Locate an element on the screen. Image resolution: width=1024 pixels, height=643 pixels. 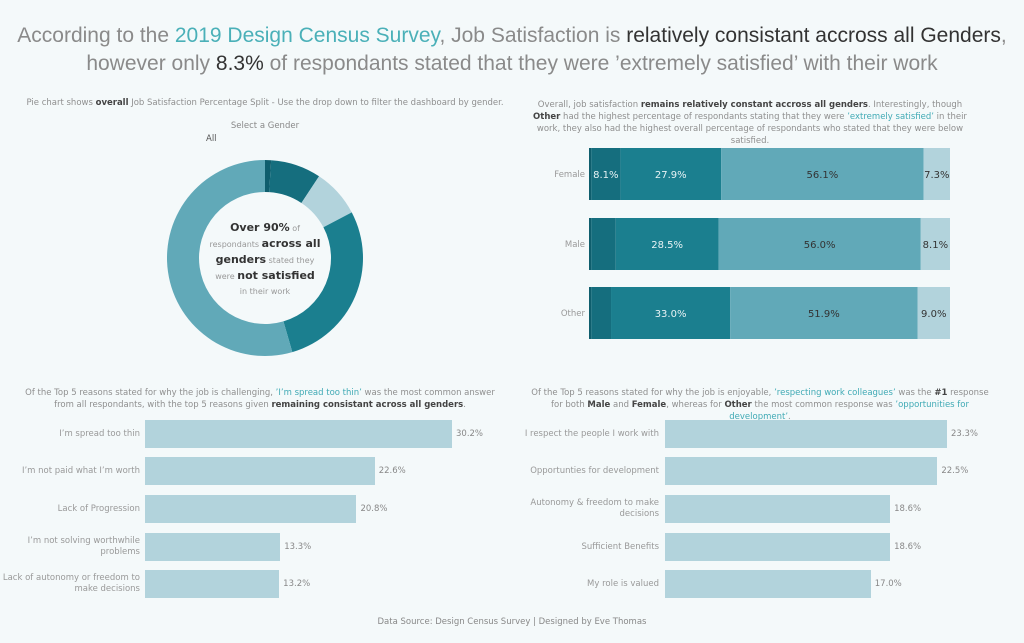
category-label: I’m spread too thin is located at coordinates (99, 433).